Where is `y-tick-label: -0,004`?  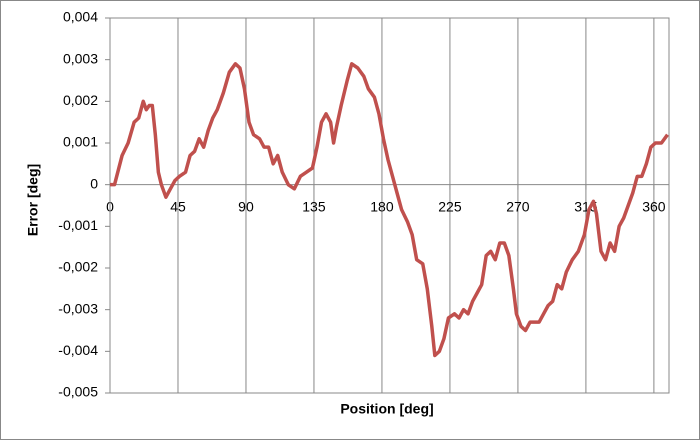 y-tick-label: -0,004 is located at coordinates (78, 350).